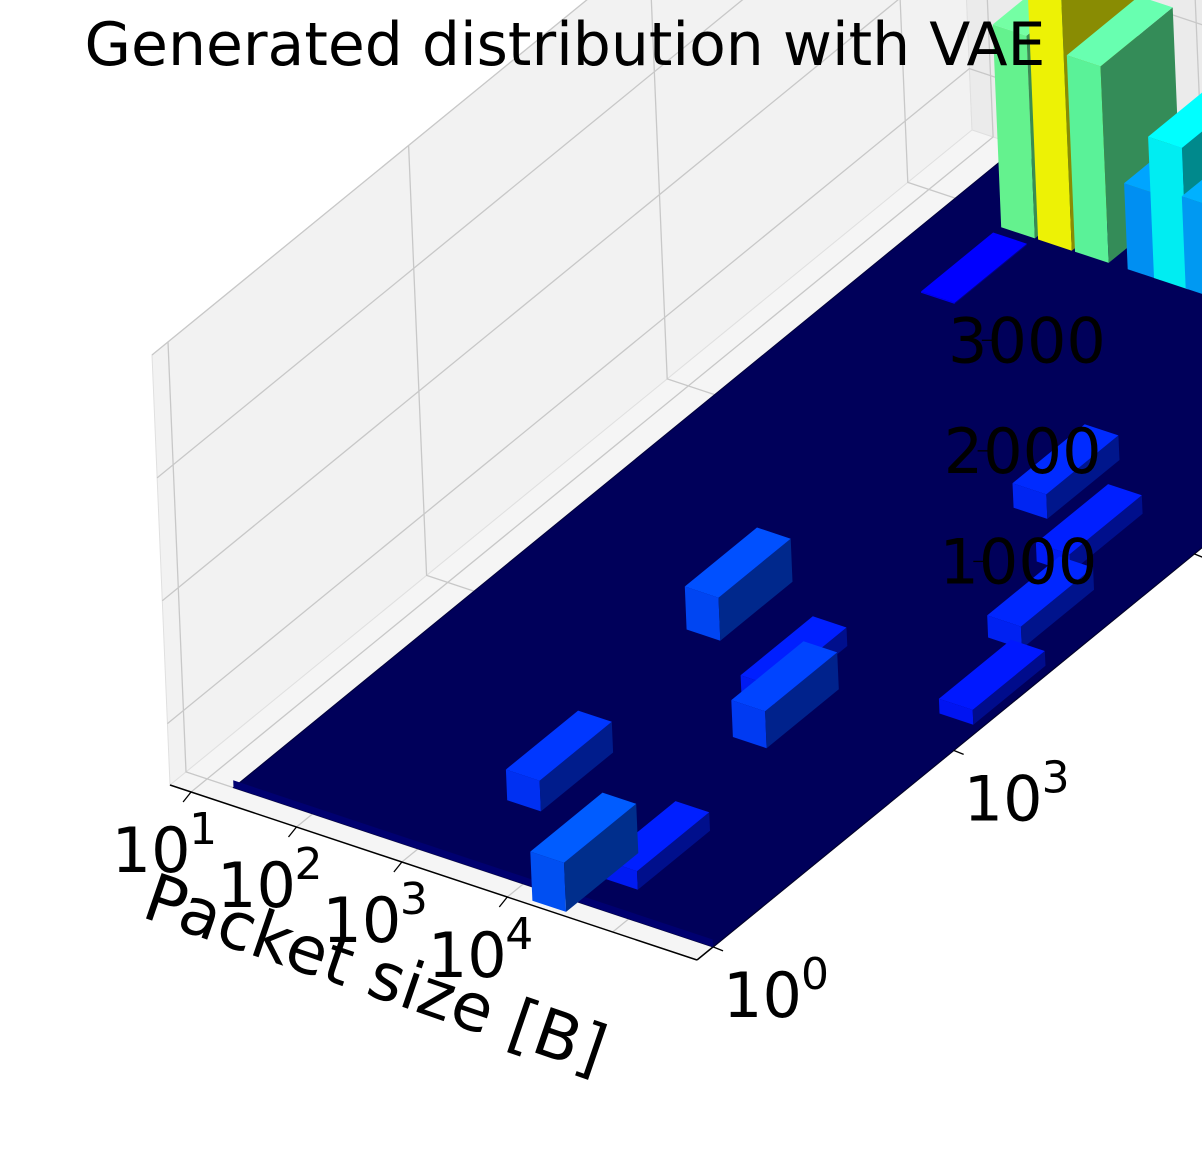  I want to click on x-tick-exponent: 4, so click(519, 934).